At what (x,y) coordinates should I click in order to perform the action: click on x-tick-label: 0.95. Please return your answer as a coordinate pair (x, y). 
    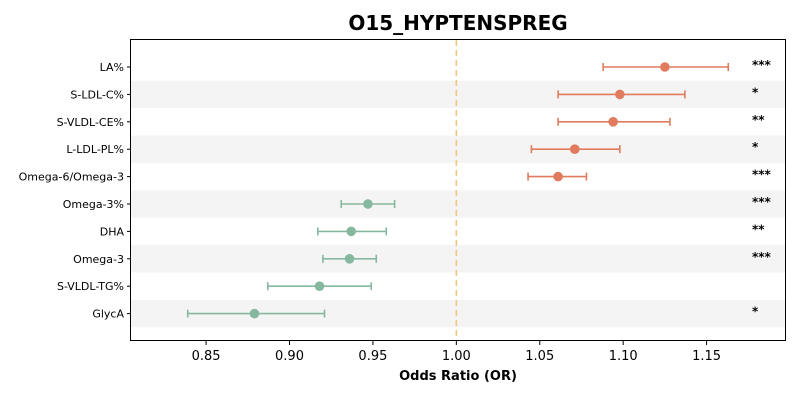
    Looking at the image, I should click on (372, 356).